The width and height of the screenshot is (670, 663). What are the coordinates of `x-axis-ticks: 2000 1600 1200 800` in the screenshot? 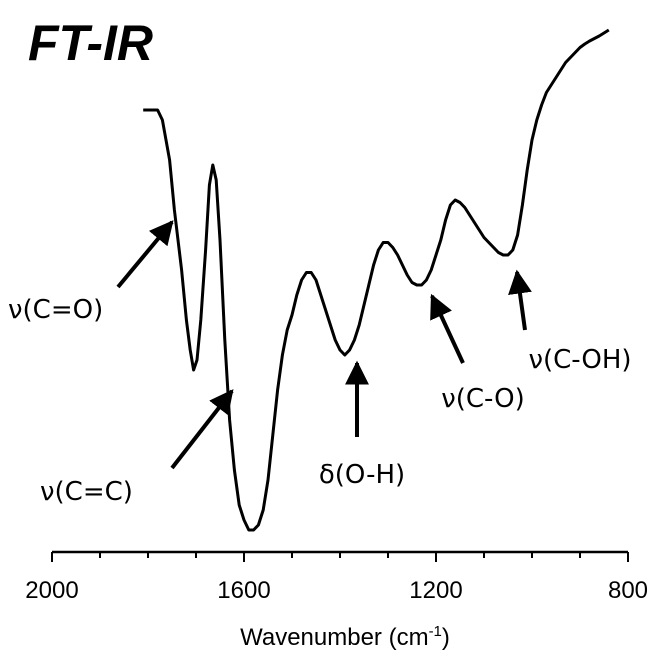 It's located at (336, 578).